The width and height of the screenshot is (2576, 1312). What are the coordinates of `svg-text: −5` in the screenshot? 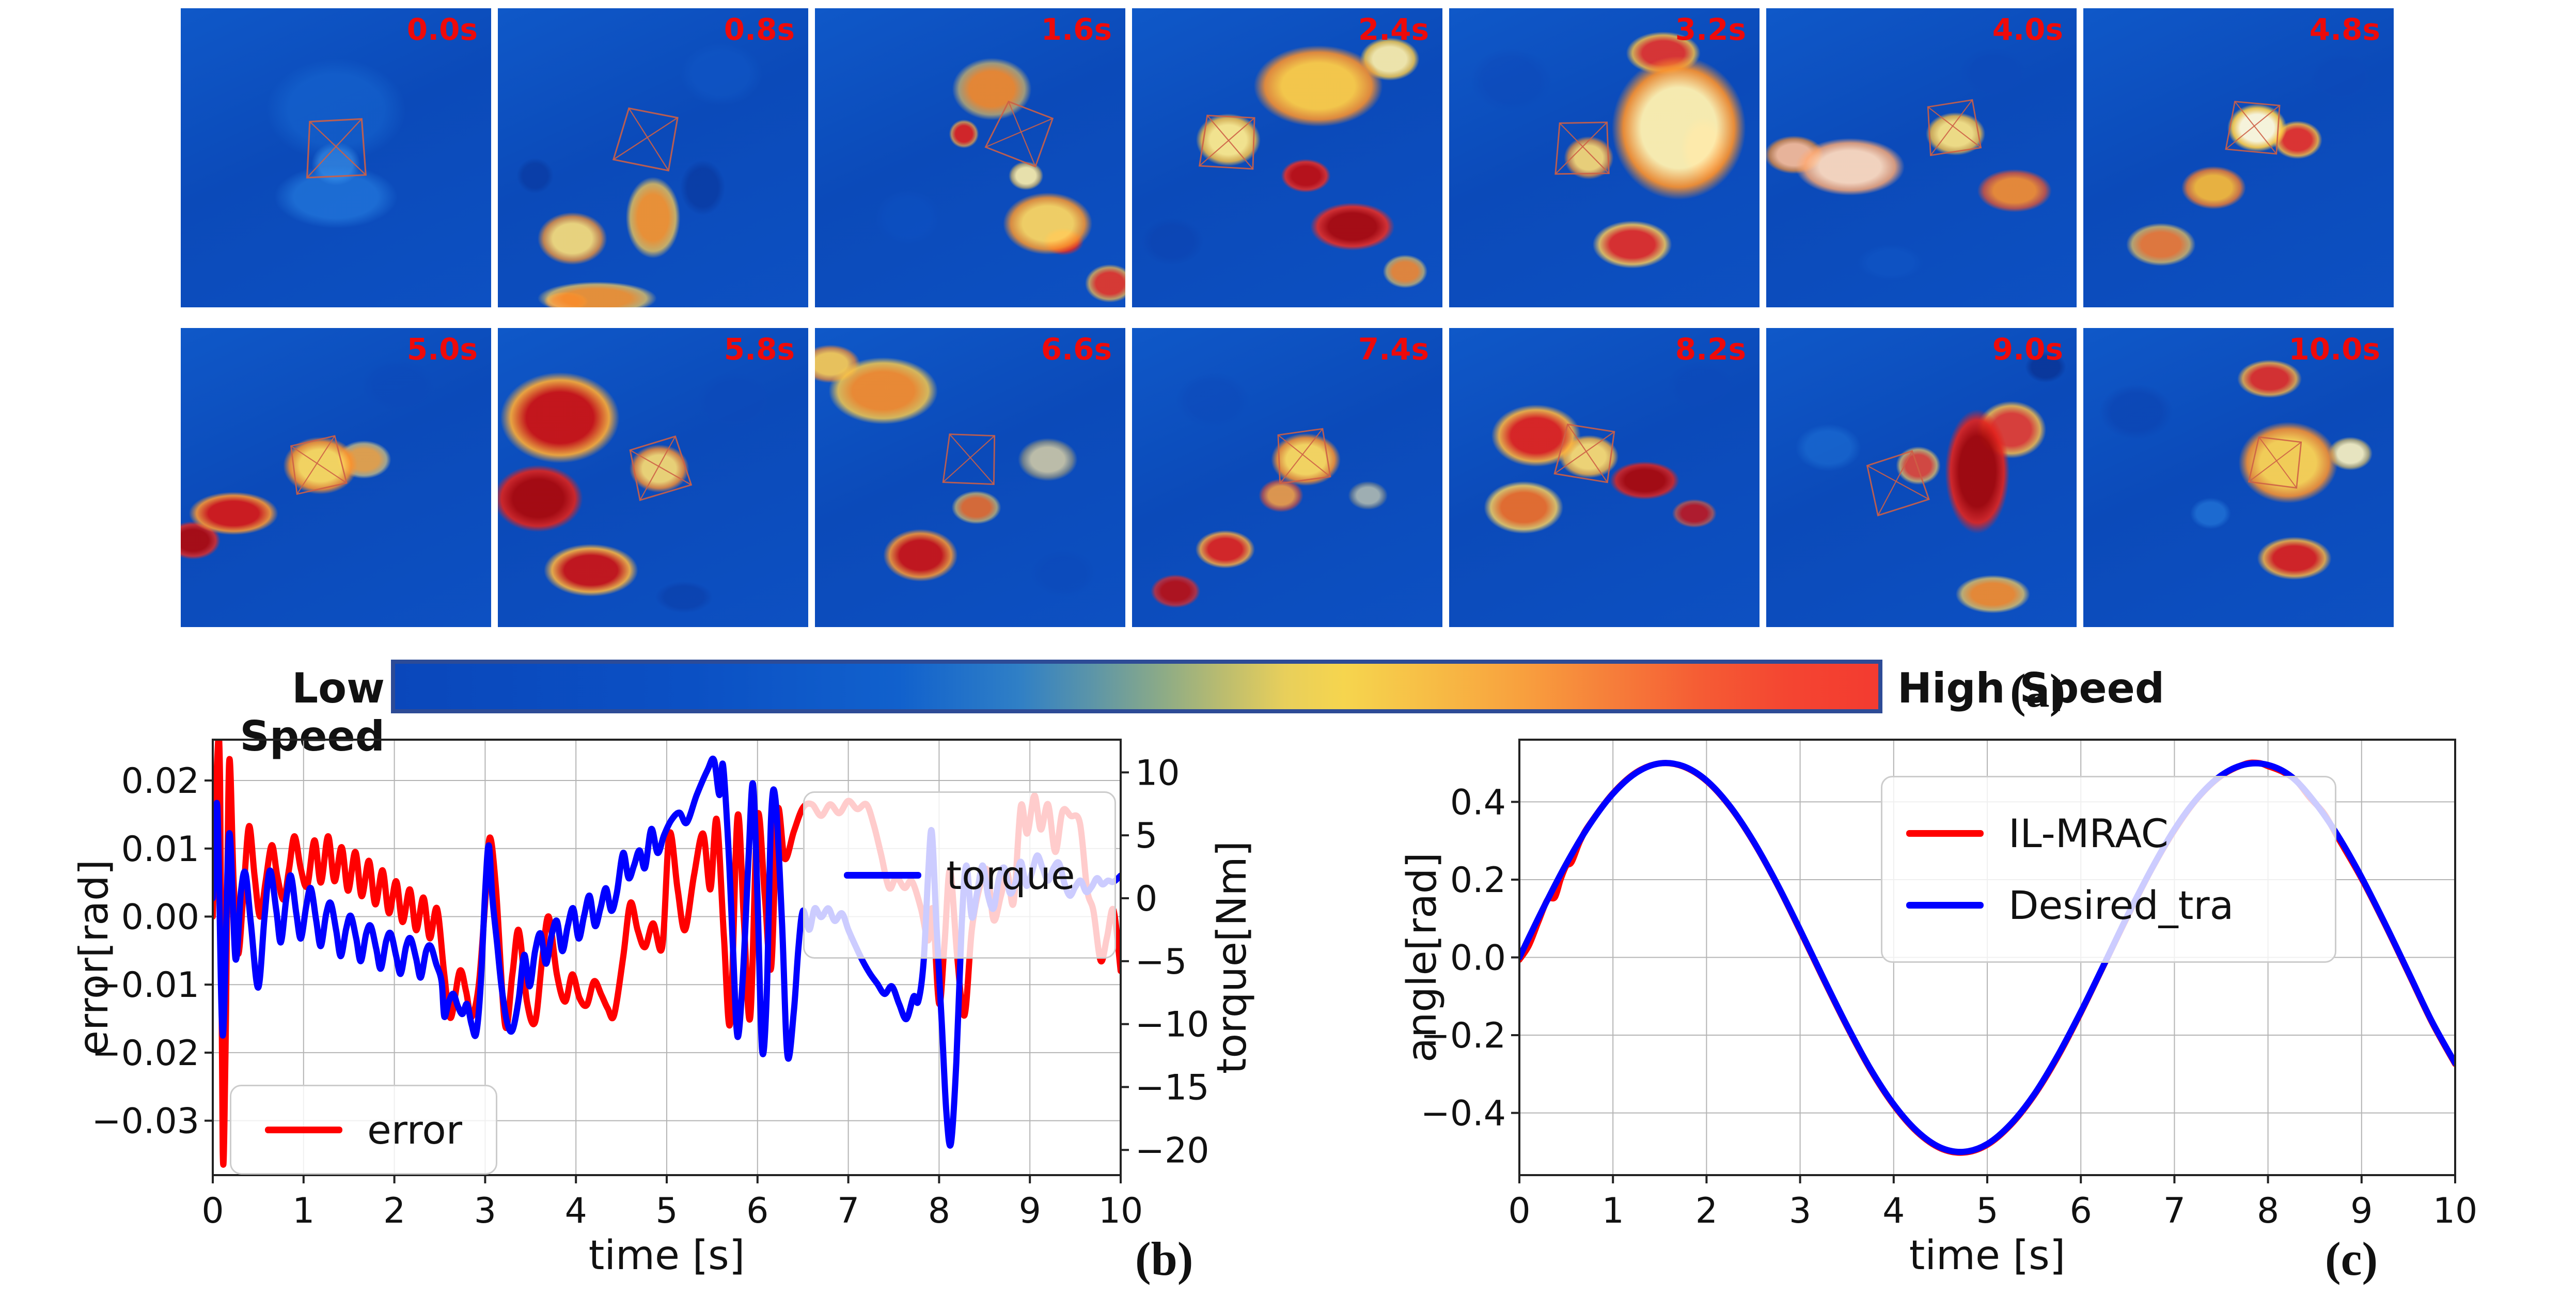 It's located at (1161, 962).